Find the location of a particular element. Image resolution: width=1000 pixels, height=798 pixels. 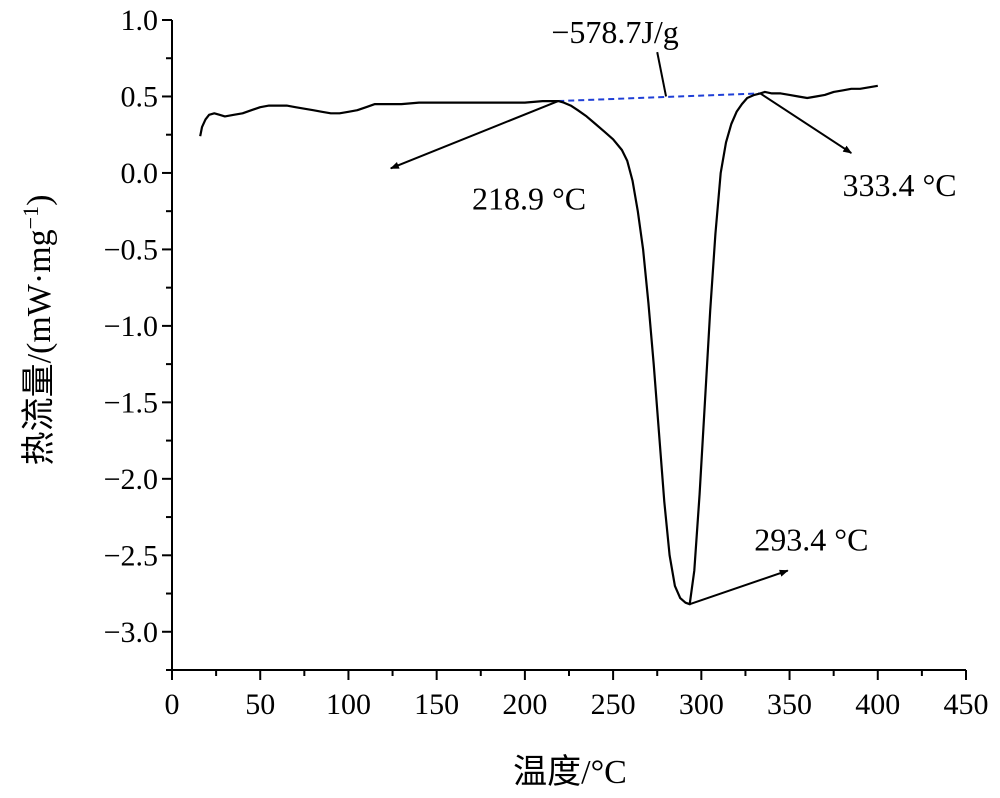

x-tick-label: 350 is located at coordinates (789, 704).